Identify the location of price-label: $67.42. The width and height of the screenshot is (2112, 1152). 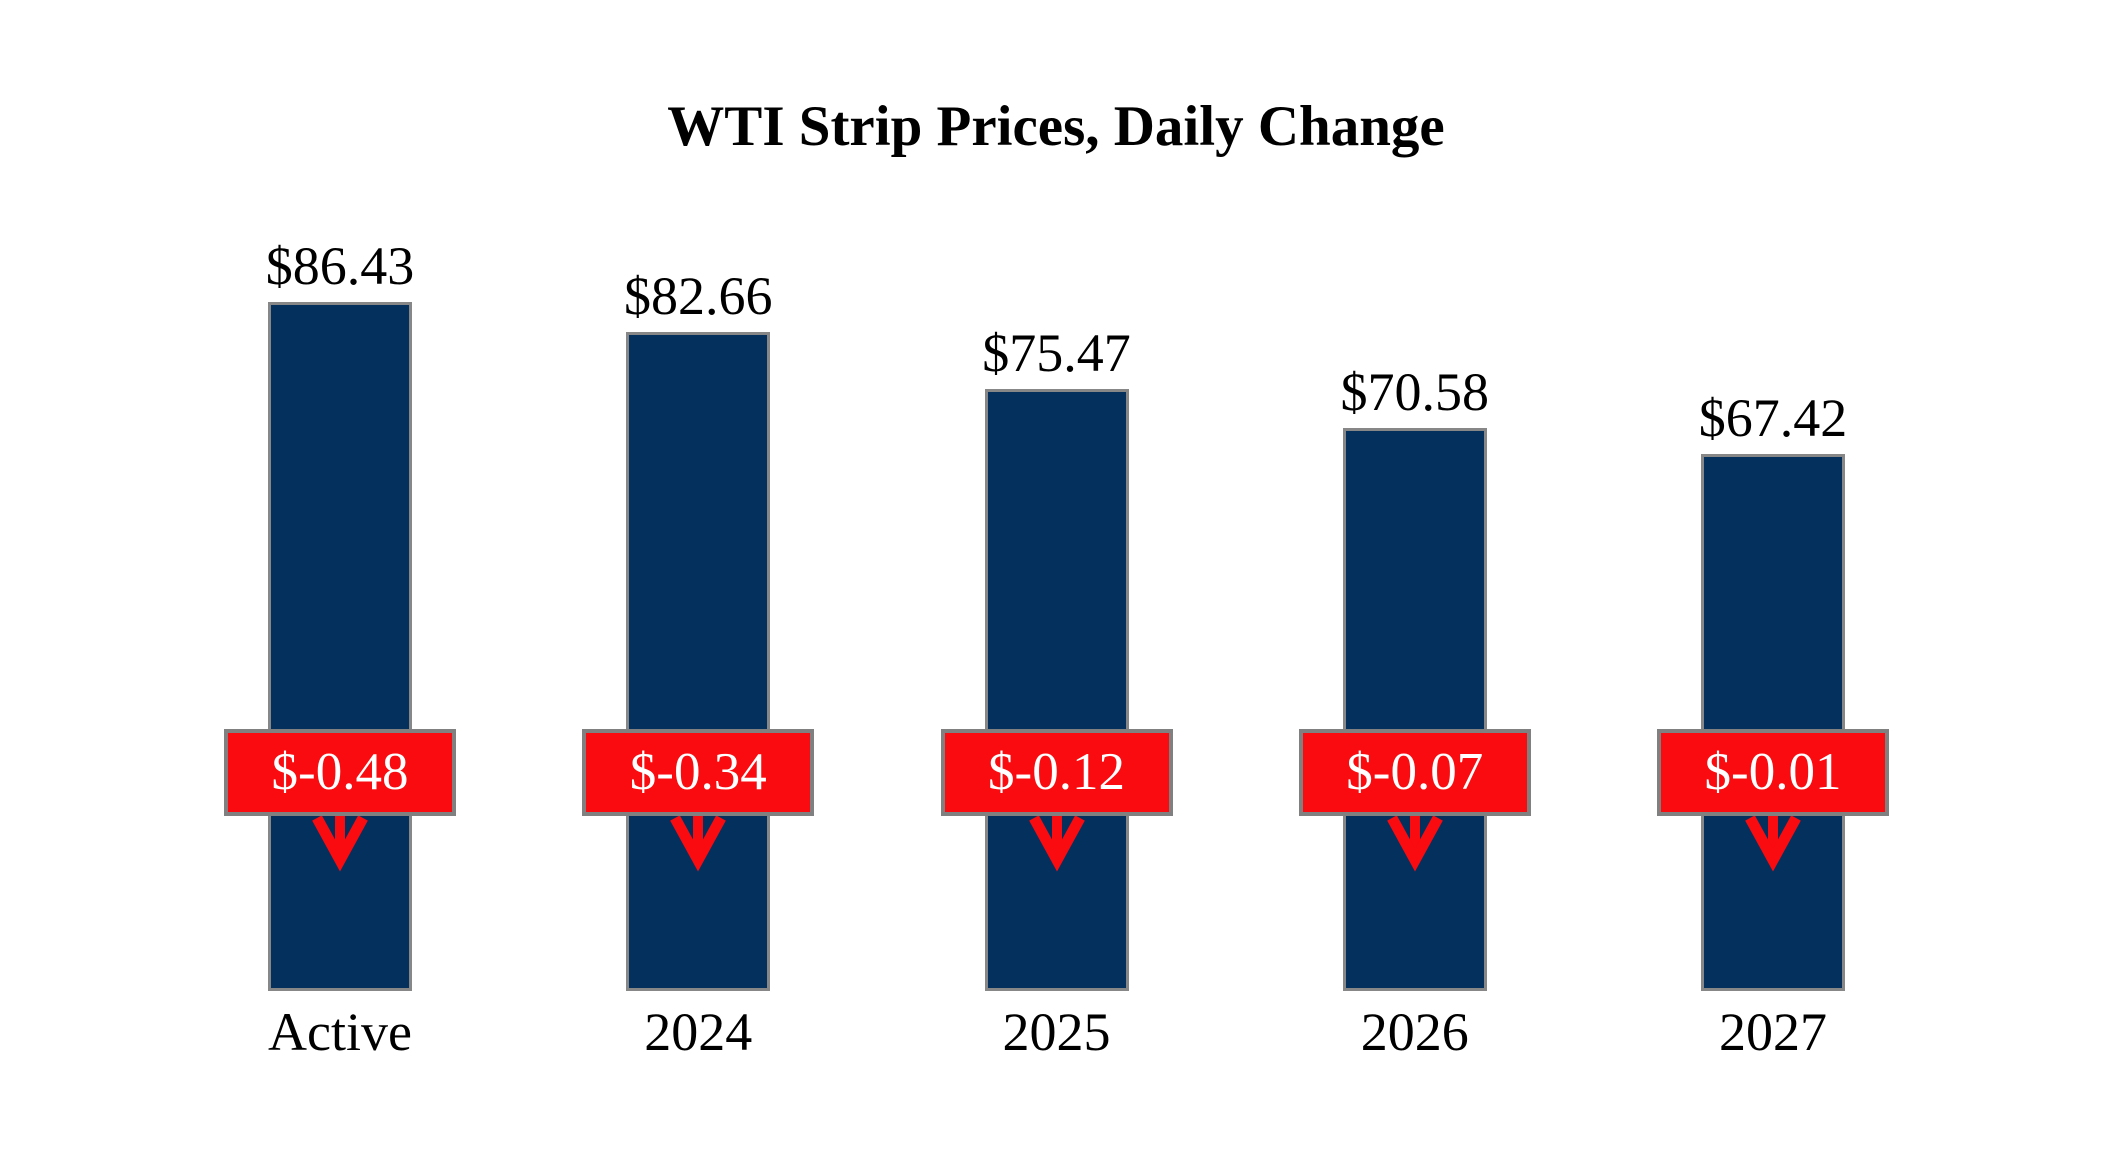
(1773, 418).